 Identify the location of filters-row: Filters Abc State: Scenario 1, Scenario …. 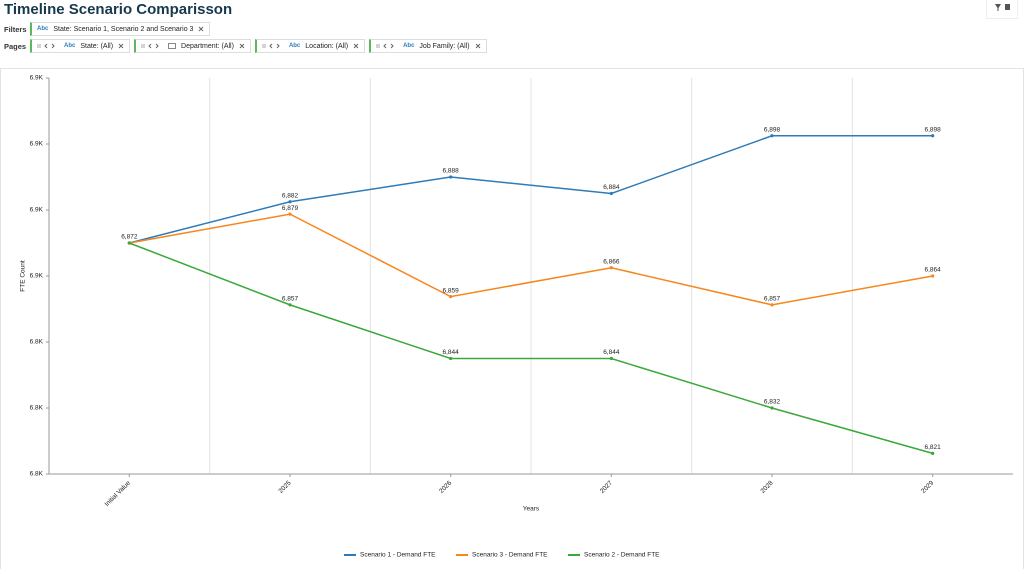
(107, 29).